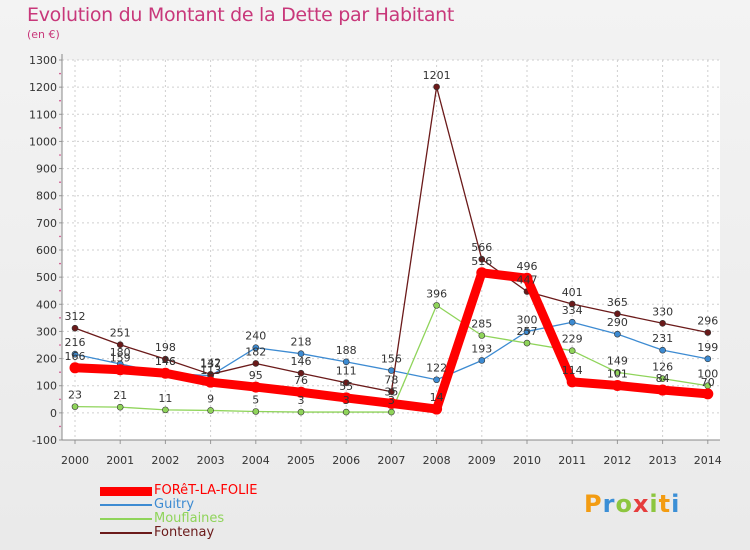 The height and width of the screenshot is (550, 750). I want to click on data-label: 11, so click(165, 398).